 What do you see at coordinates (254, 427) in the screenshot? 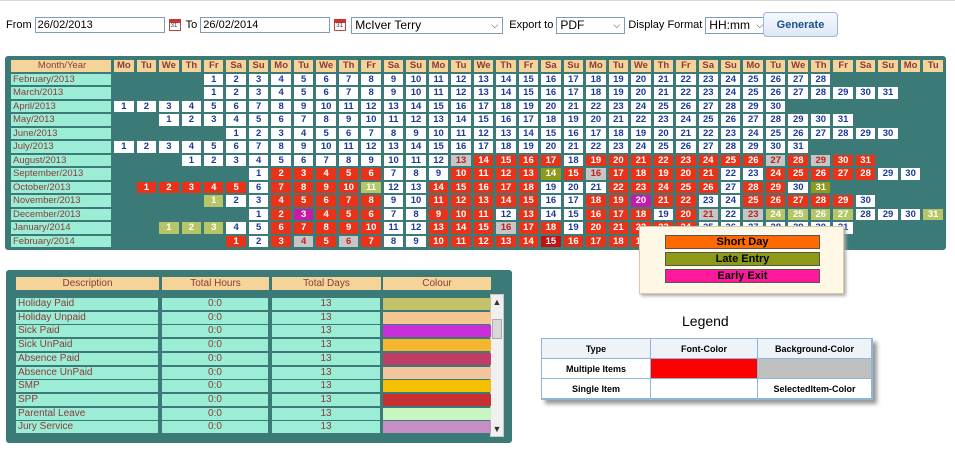
I see `description-row: Jury Service 0:0 13` at bounding box center [254, 427].